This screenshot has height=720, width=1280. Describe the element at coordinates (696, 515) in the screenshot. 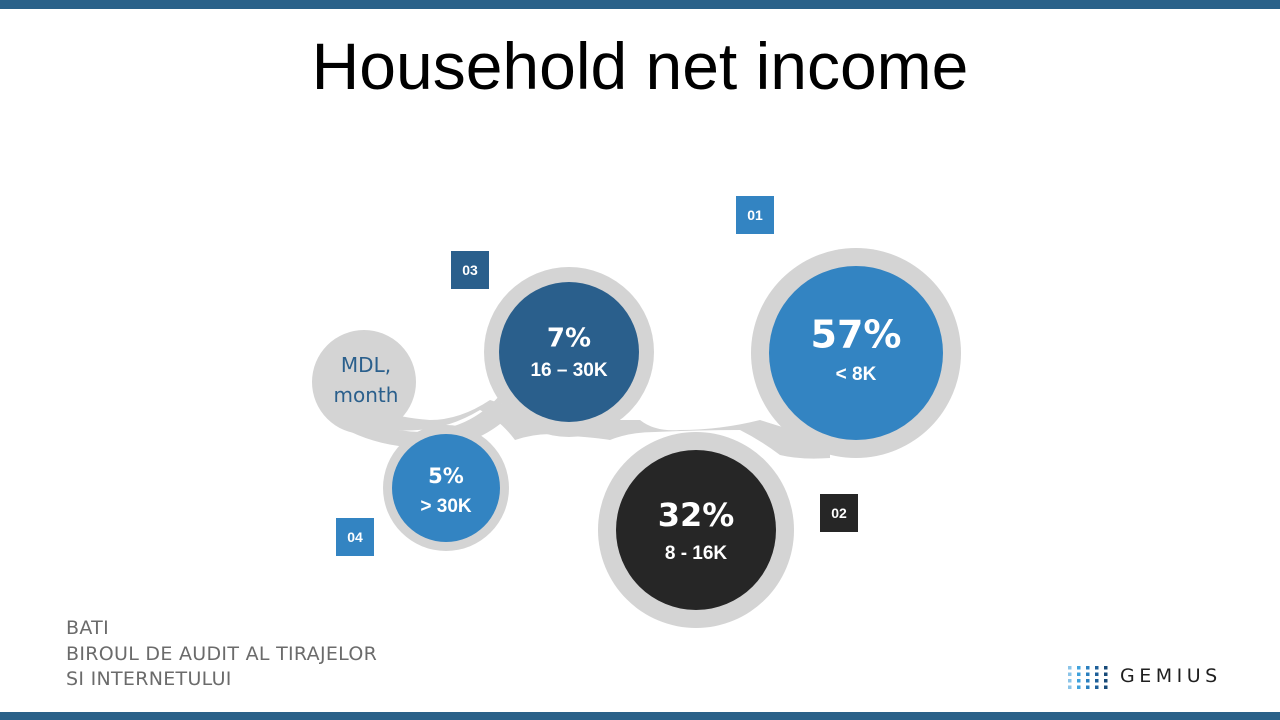

I see `bubble-value-02: 32%` at that location.